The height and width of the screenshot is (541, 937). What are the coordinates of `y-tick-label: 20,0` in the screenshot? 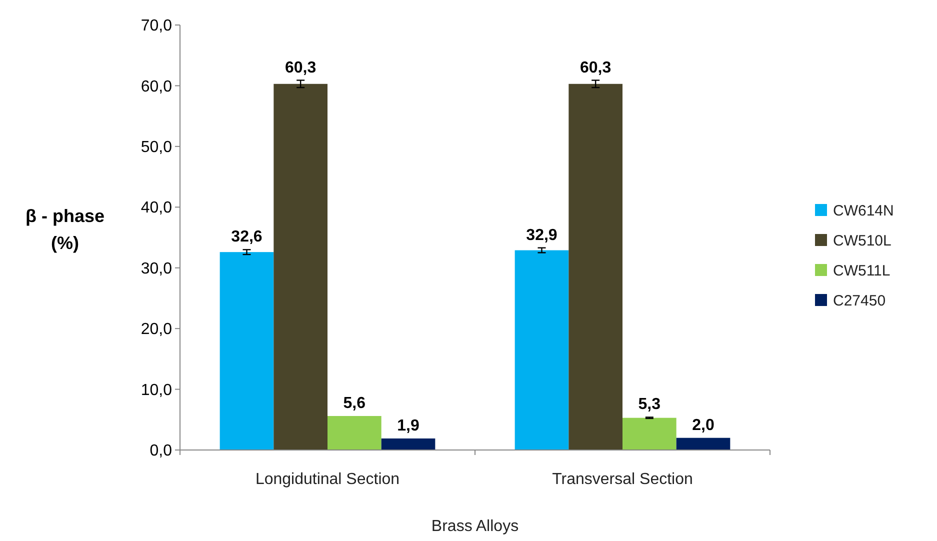 It's located at (156, 329).